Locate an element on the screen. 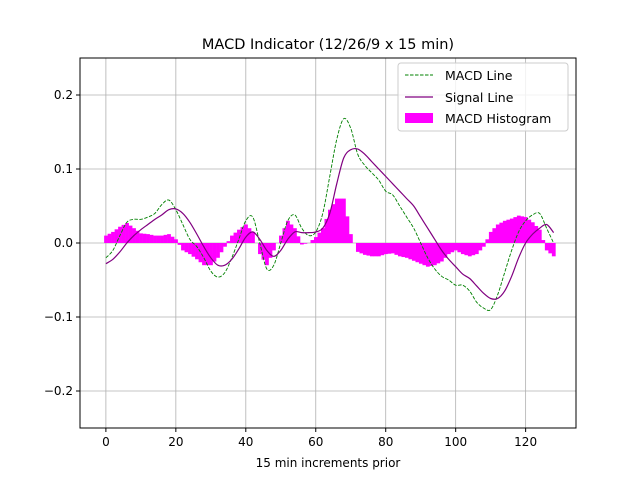  x-axis-label: 15 min increments prior is located at coordinates (328, 463).